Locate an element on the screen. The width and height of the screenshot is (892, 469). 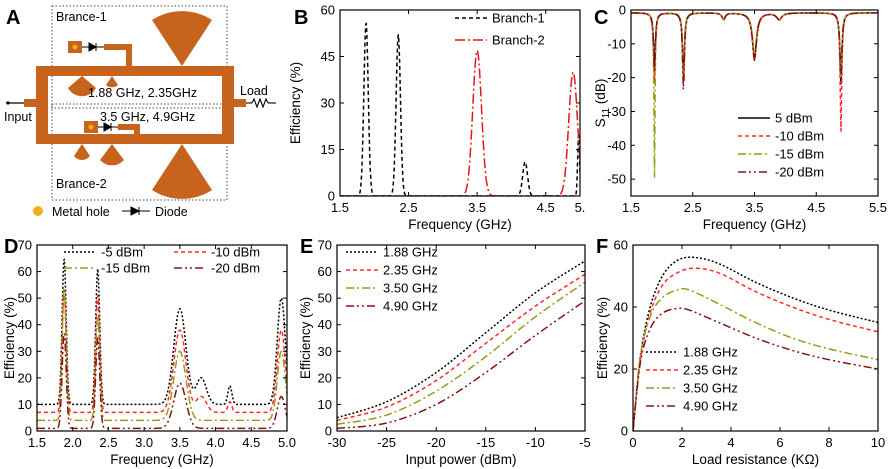
copper-traces is located at coordinates (135, 105).